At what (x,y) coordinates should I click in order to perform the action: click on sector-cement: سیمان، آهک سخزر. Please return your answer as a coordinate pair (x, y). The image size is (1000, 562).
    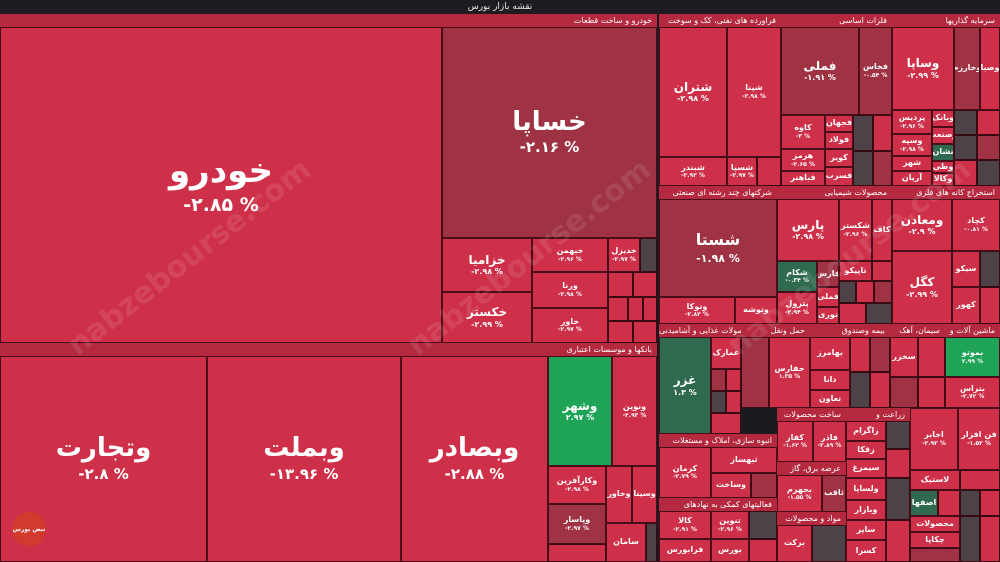
    Looking at the image, I should click on (917, 366).